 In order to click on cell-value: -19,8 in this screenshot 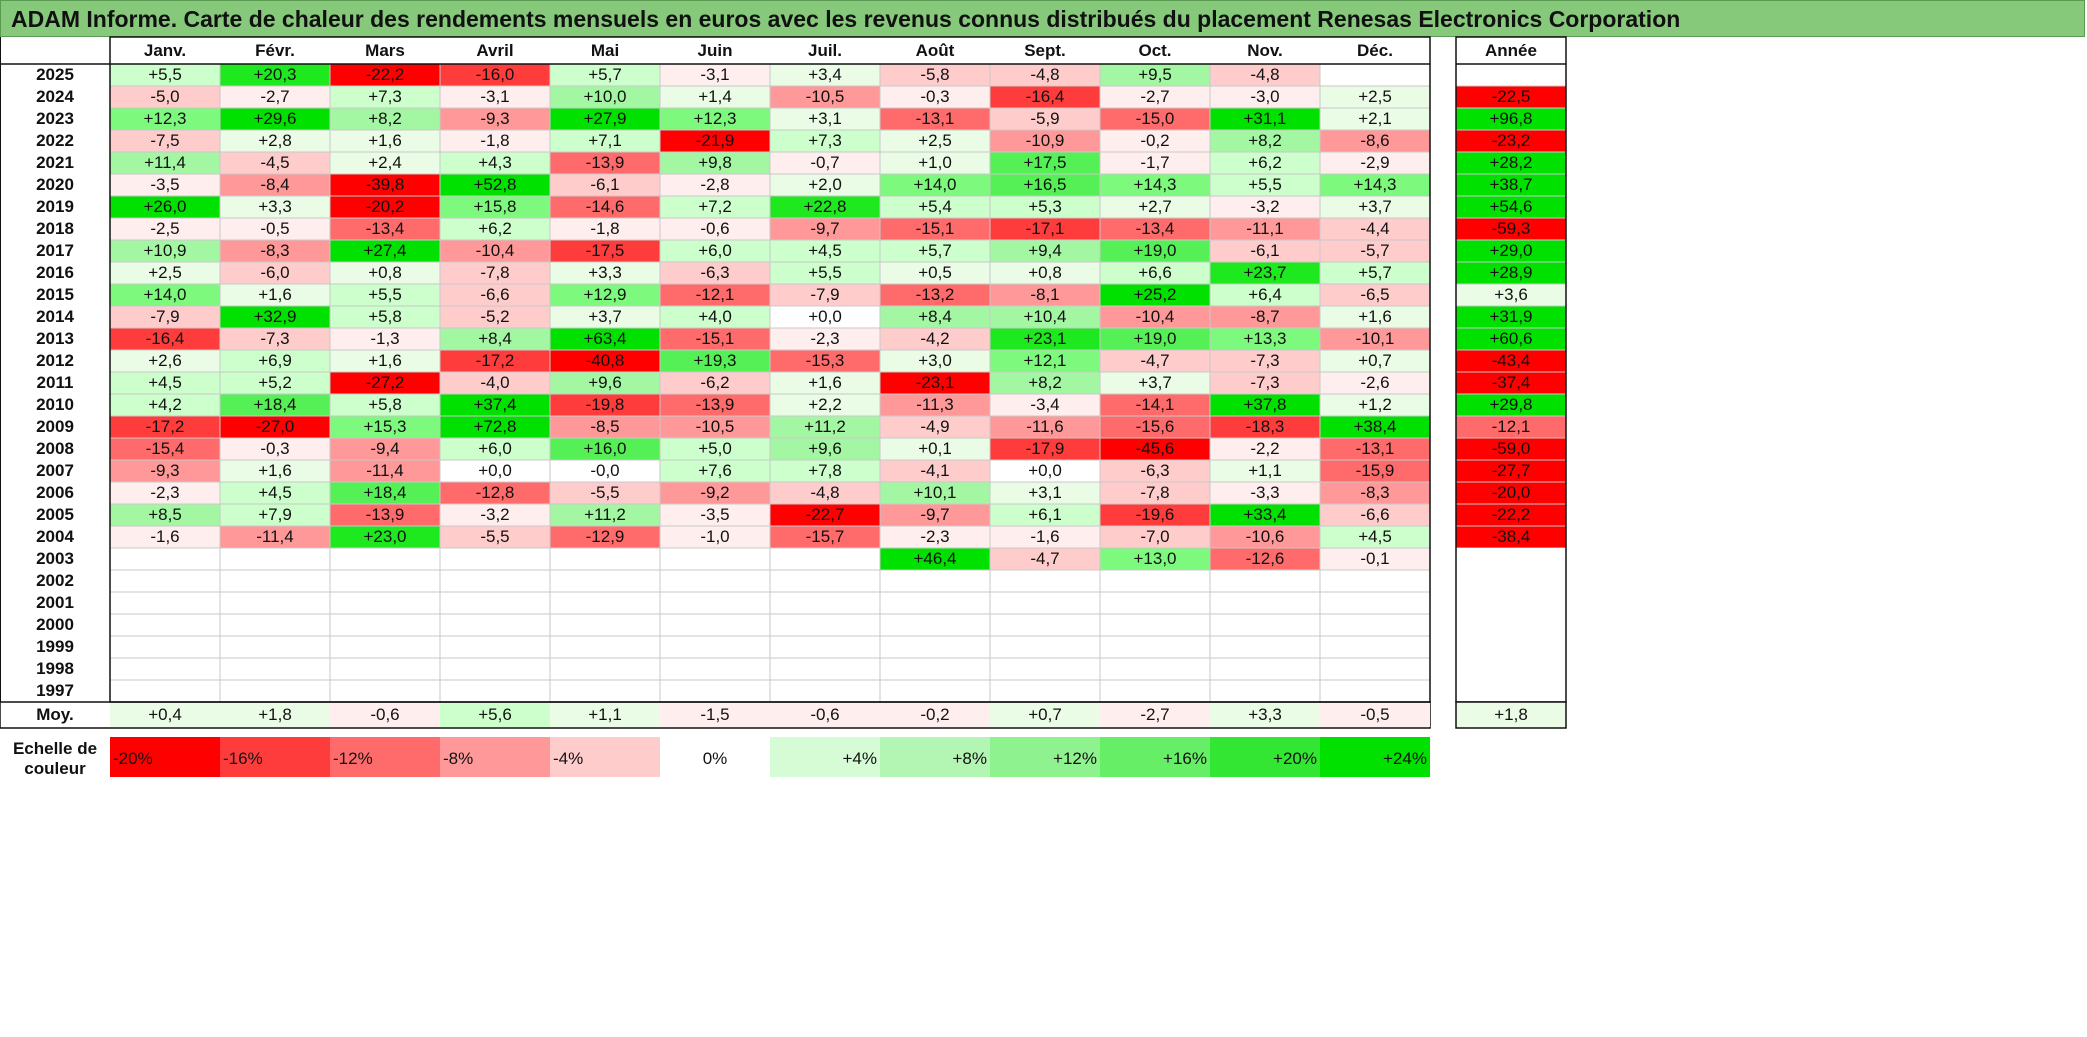, I will do `click(605, 404)`.